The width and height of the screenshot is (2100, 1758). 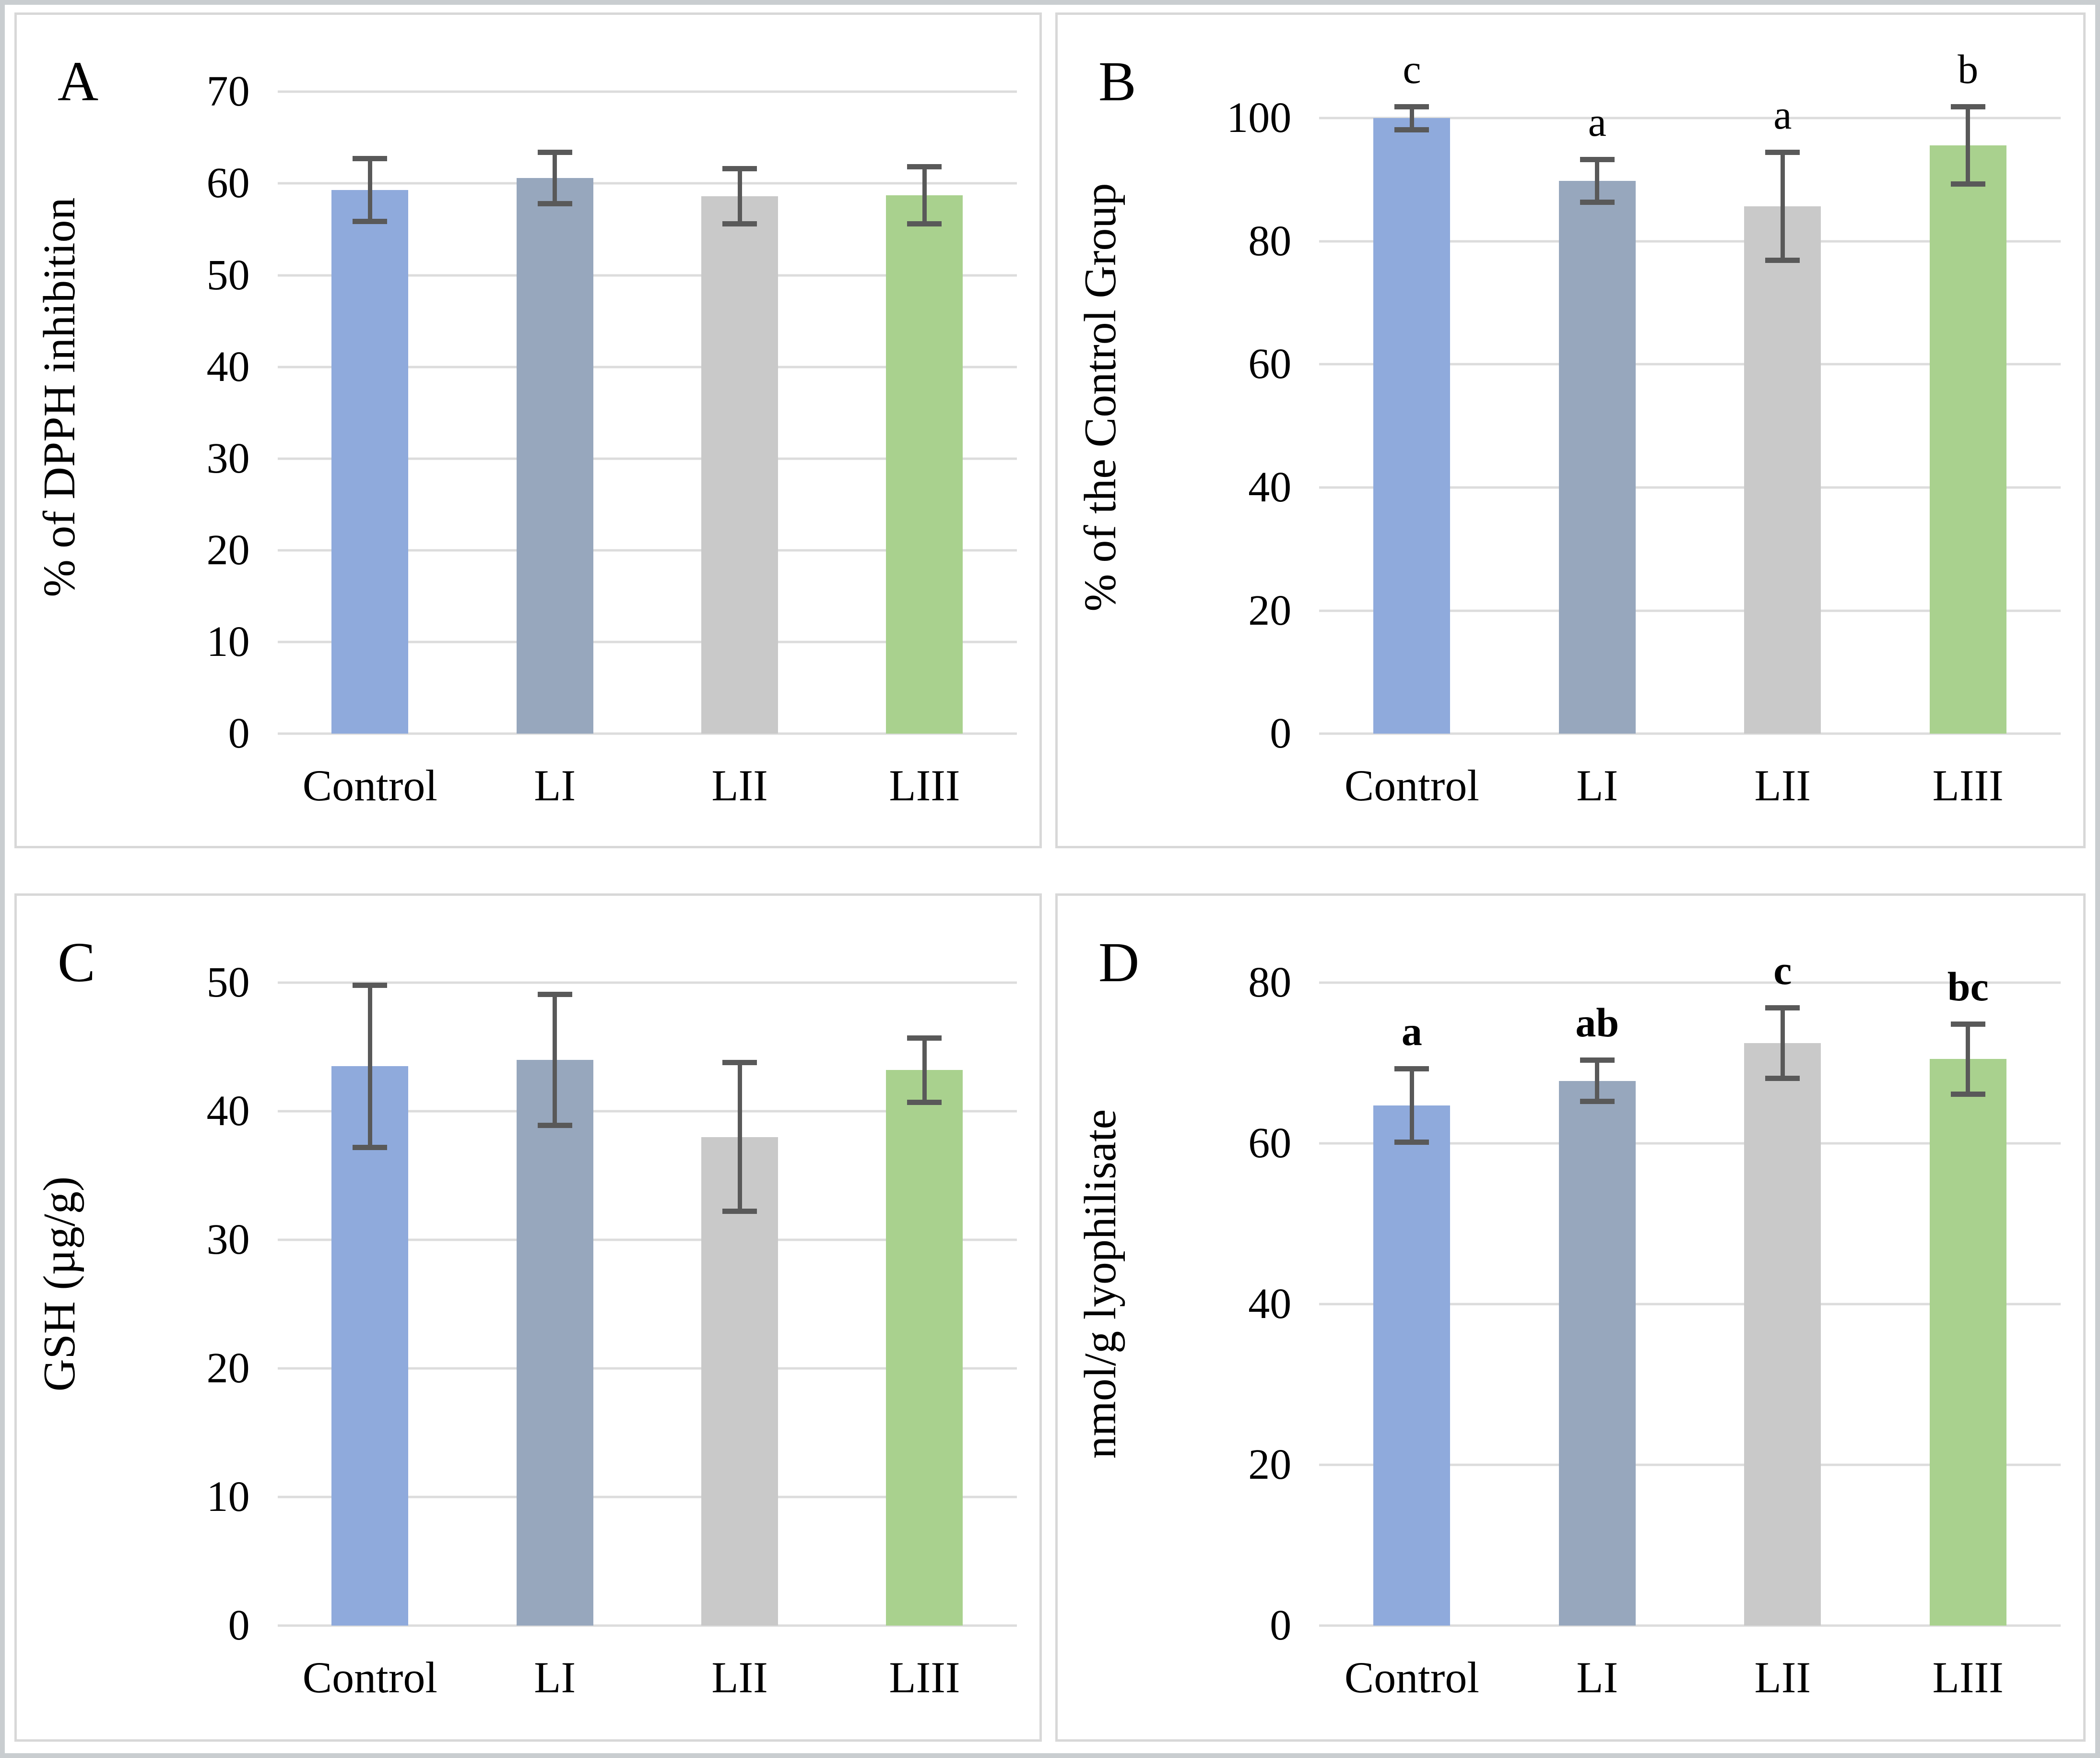 I want to click on significance-letter-control: c, so click(x=1412, y=69).